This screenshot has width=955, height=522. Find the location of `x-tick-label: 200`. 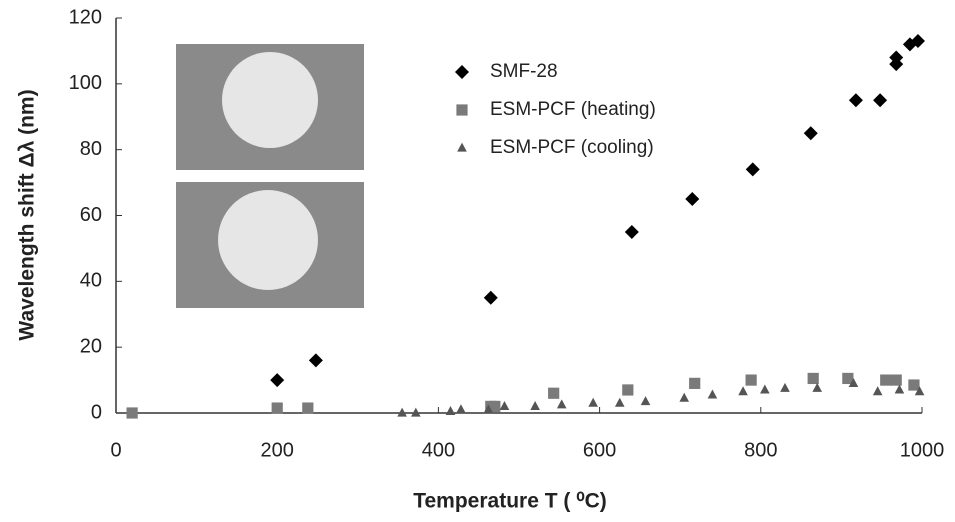

x-tick-label: 200 is located at coordinates (277, 450).